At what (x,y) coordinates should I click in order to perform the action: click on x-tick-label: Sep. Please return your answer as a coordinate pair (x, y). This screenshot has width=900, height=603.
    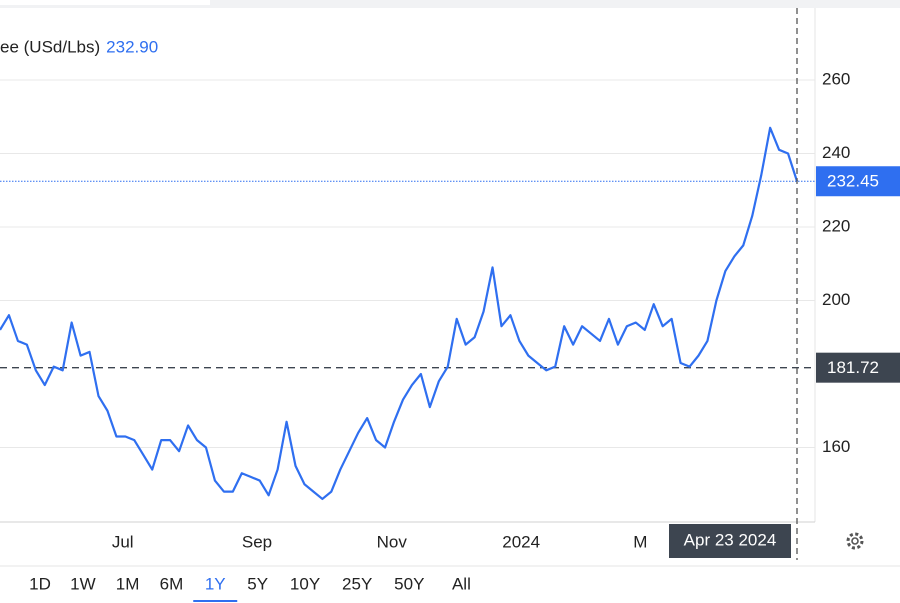
    Looking at the image, I should click on (257, 541).